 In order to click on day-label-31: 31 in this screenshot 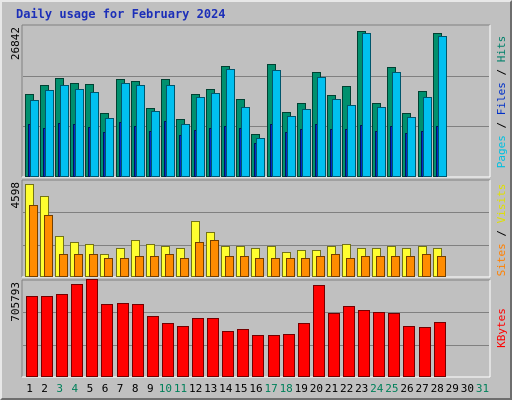, I will do `click(482, 388)`.